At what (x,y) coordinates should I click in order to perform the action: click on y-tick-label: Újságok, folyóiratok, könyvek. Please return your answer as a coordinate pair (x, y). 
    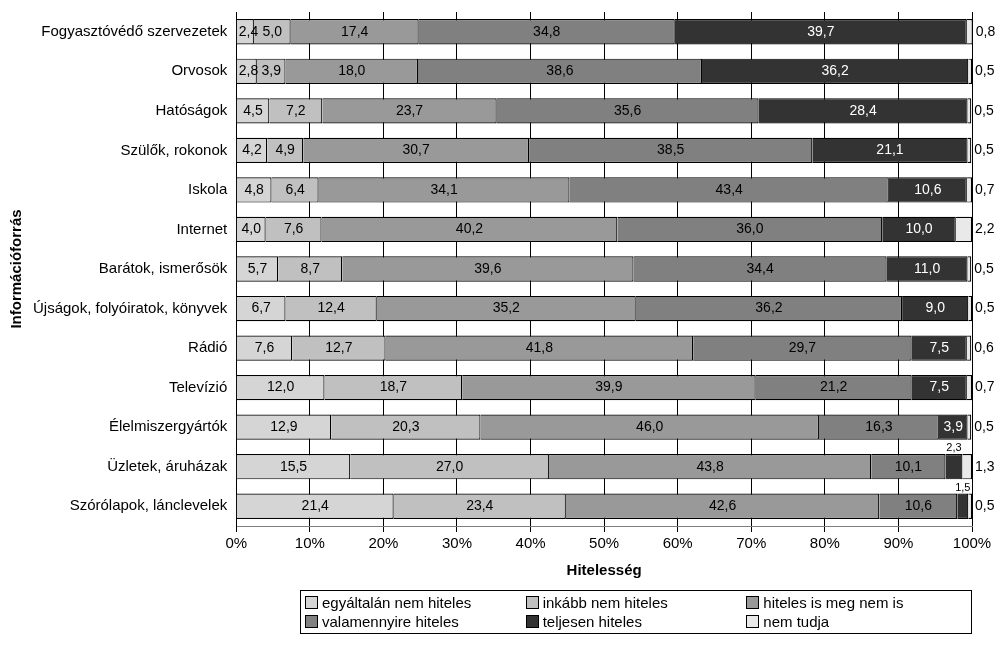
    Looking at the image, I should click on (130, 307).